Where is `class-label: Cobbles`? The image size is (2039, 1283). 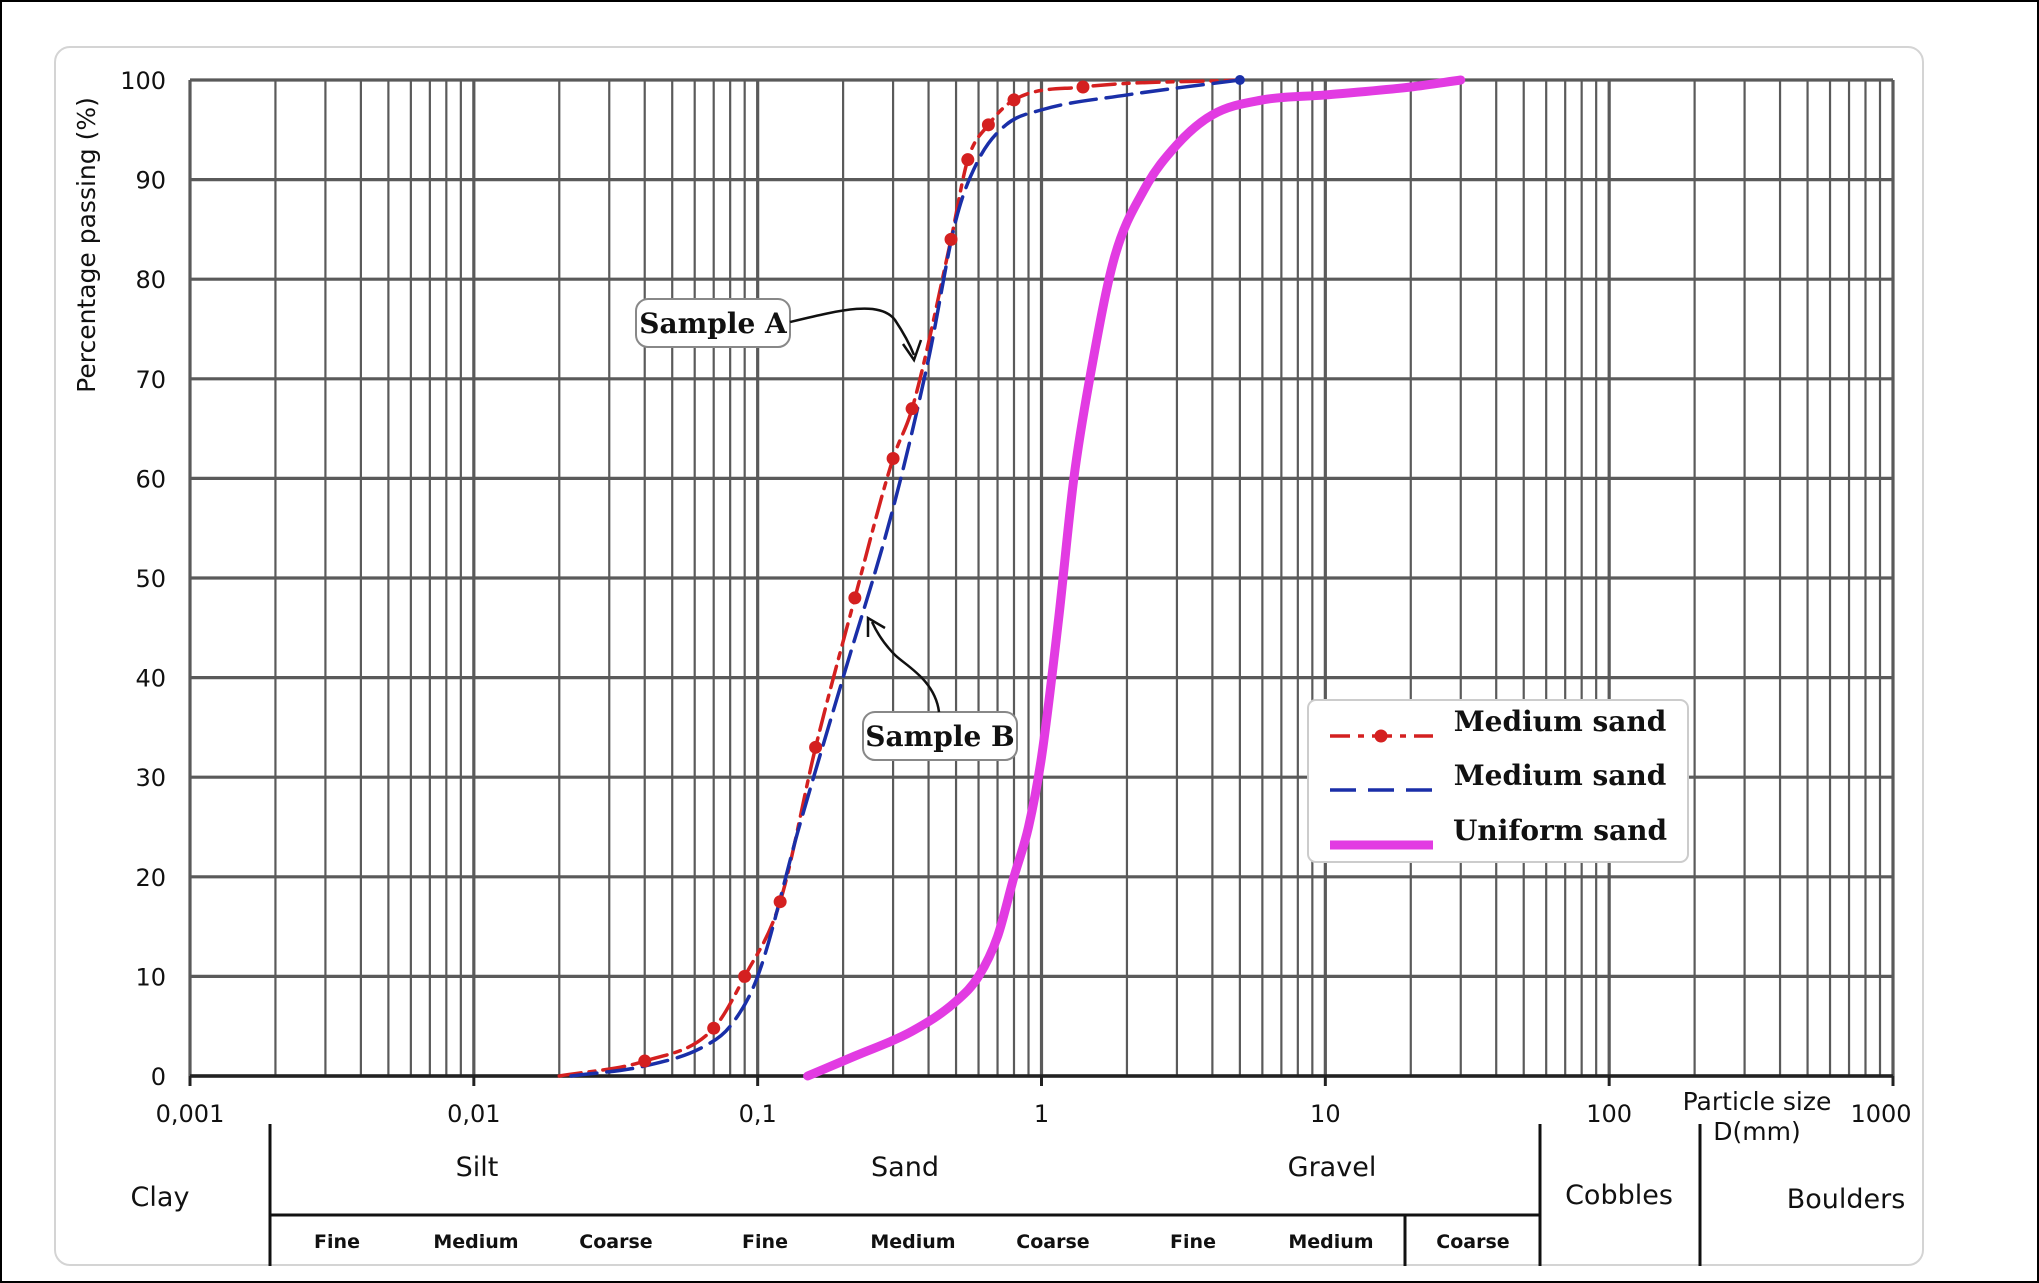 class-label: Cobbles is located at coordinates (1619, 1195).